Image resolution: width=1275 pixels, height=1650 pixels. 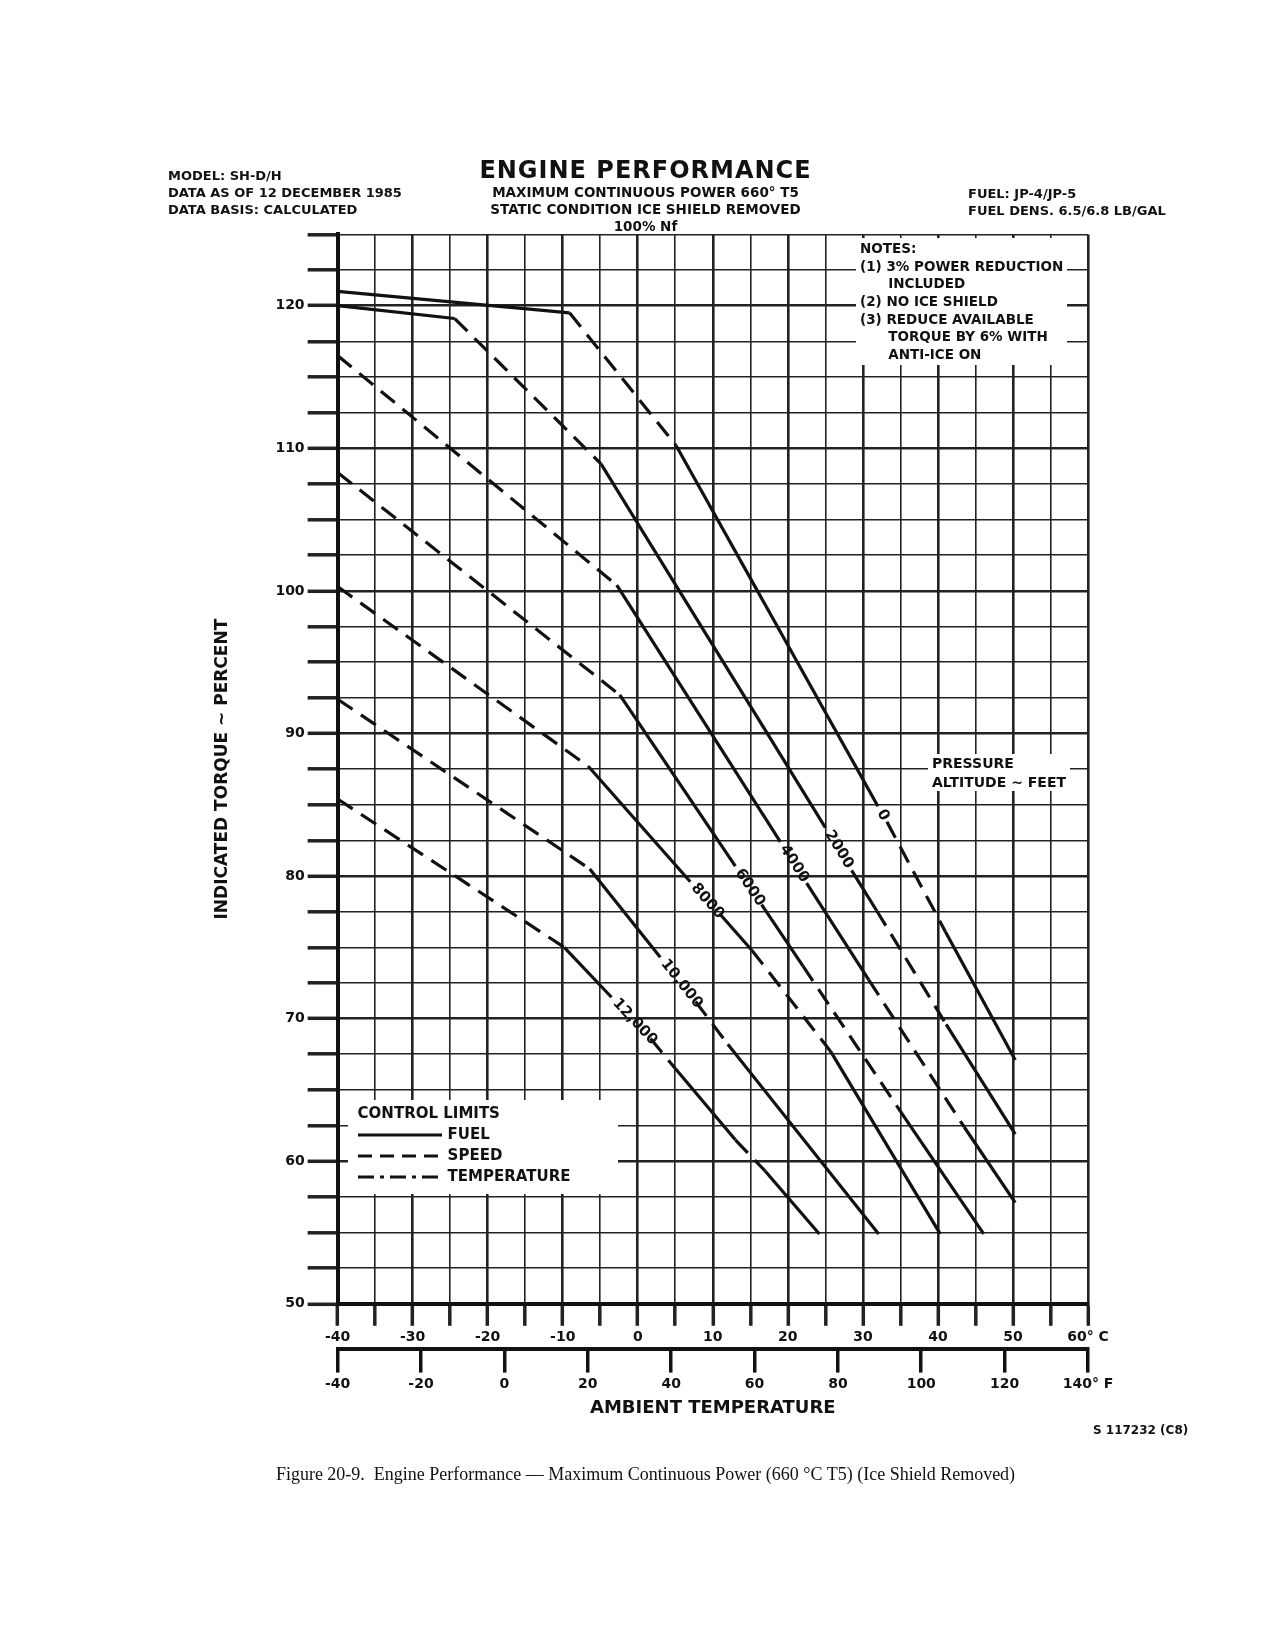 What do you see at coordinates (504, 1382) in the screenshot?
I see `x2-tick-label: 0` at bounding box center [504, 1382].